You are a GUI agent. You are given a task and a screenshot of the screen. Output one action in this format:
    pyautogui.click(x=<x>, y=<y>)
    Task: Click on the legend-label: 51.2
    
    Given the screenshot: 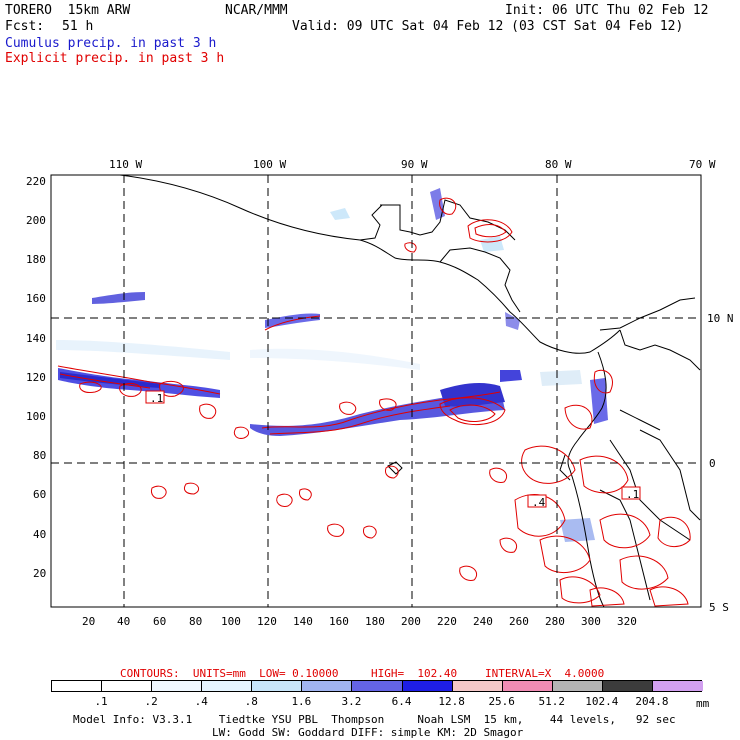 What is the action you would take?
    pyautogui.click(x=552, y=701)
    